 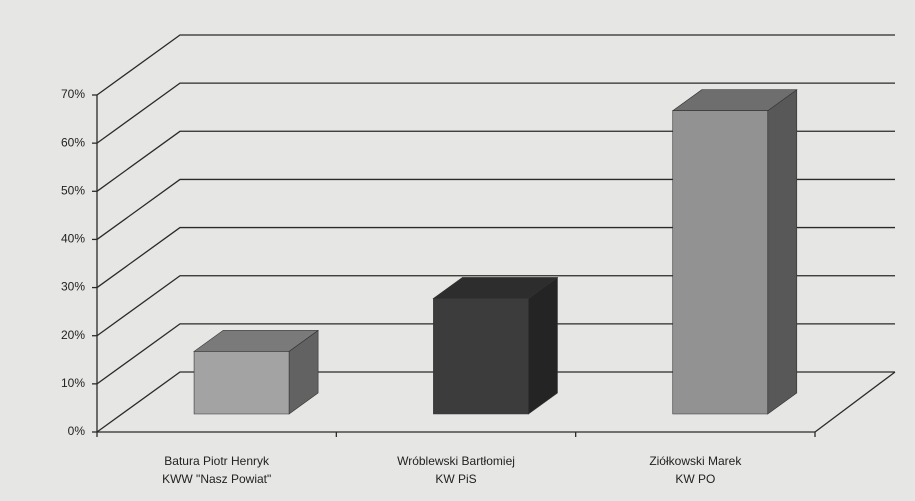 I want to click on x-tick-label: Wróblewski Bartłomiej, so click(x=456, y=461).